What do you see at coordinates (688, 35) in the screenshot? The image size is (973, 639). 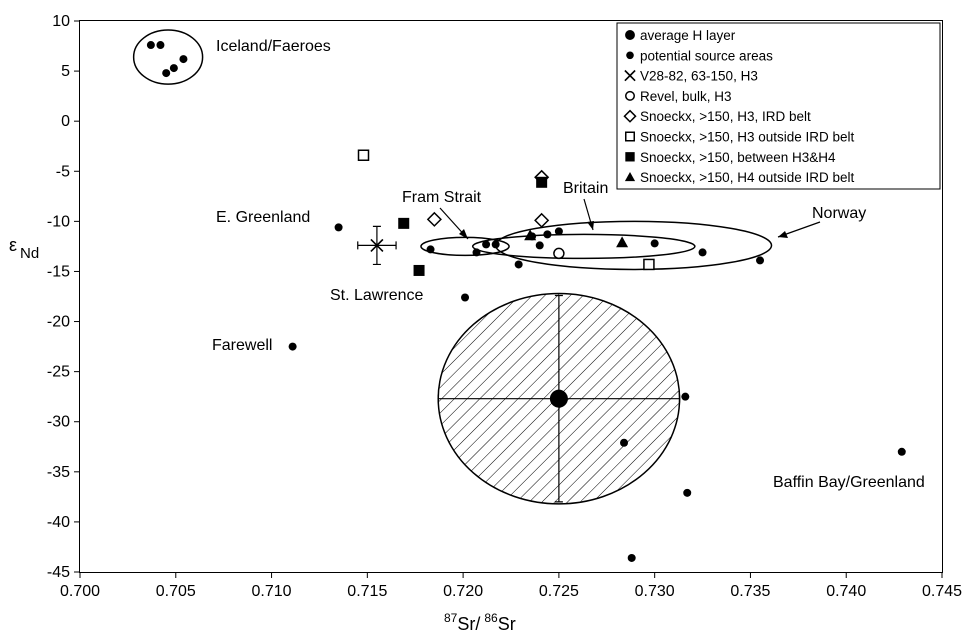 I see `legend-label: average H layer` at bounding box center [688, 35].